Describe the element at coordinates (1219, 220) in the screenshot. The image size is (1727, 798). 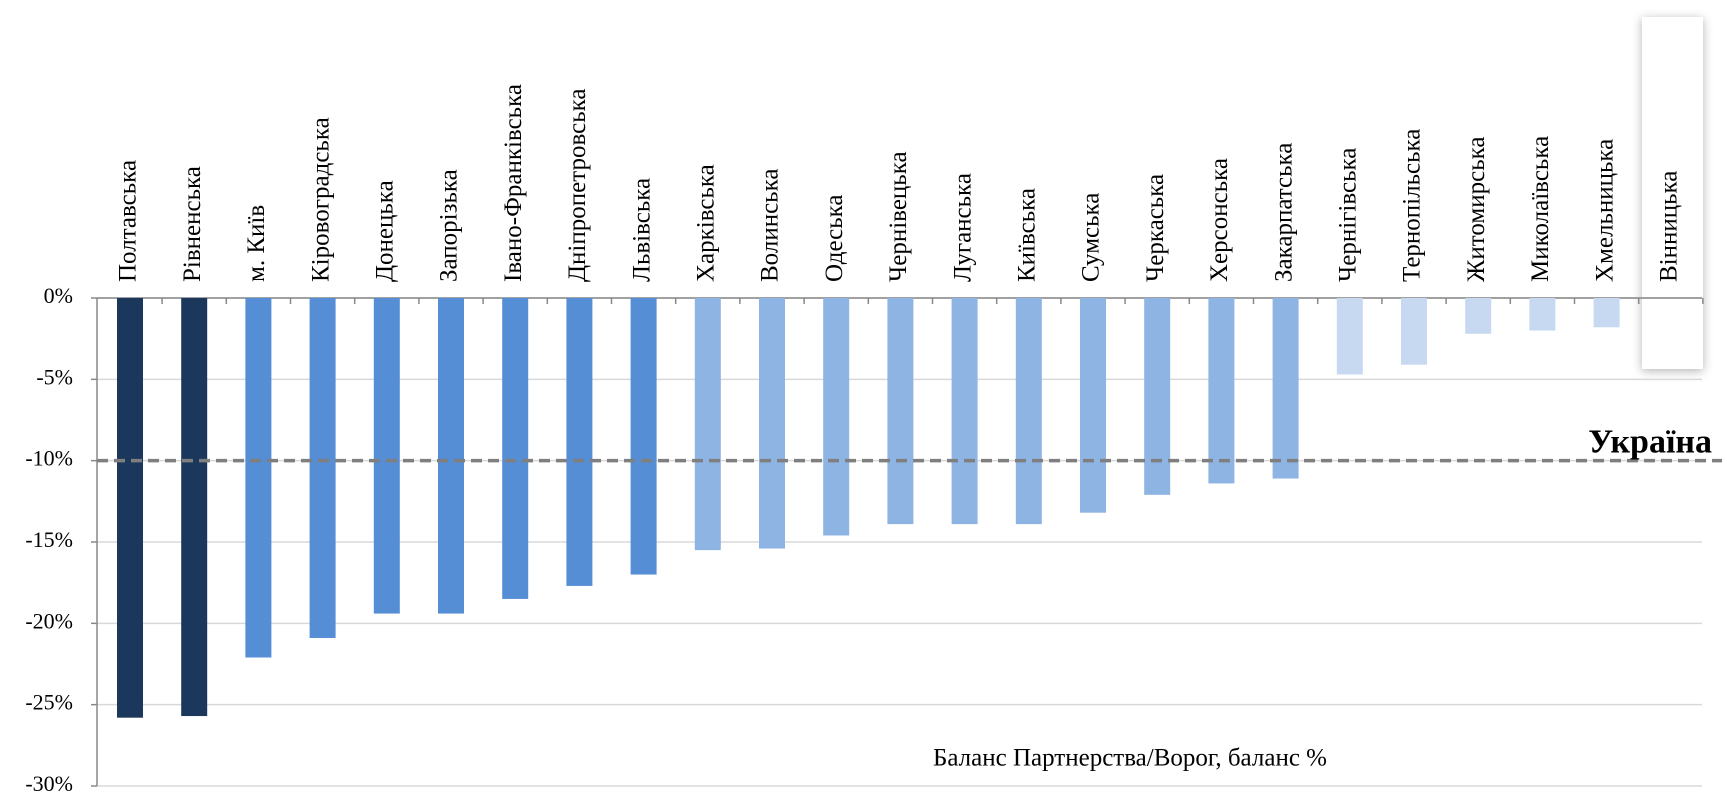
I see `x-tick-label: Херсонська` at that location.